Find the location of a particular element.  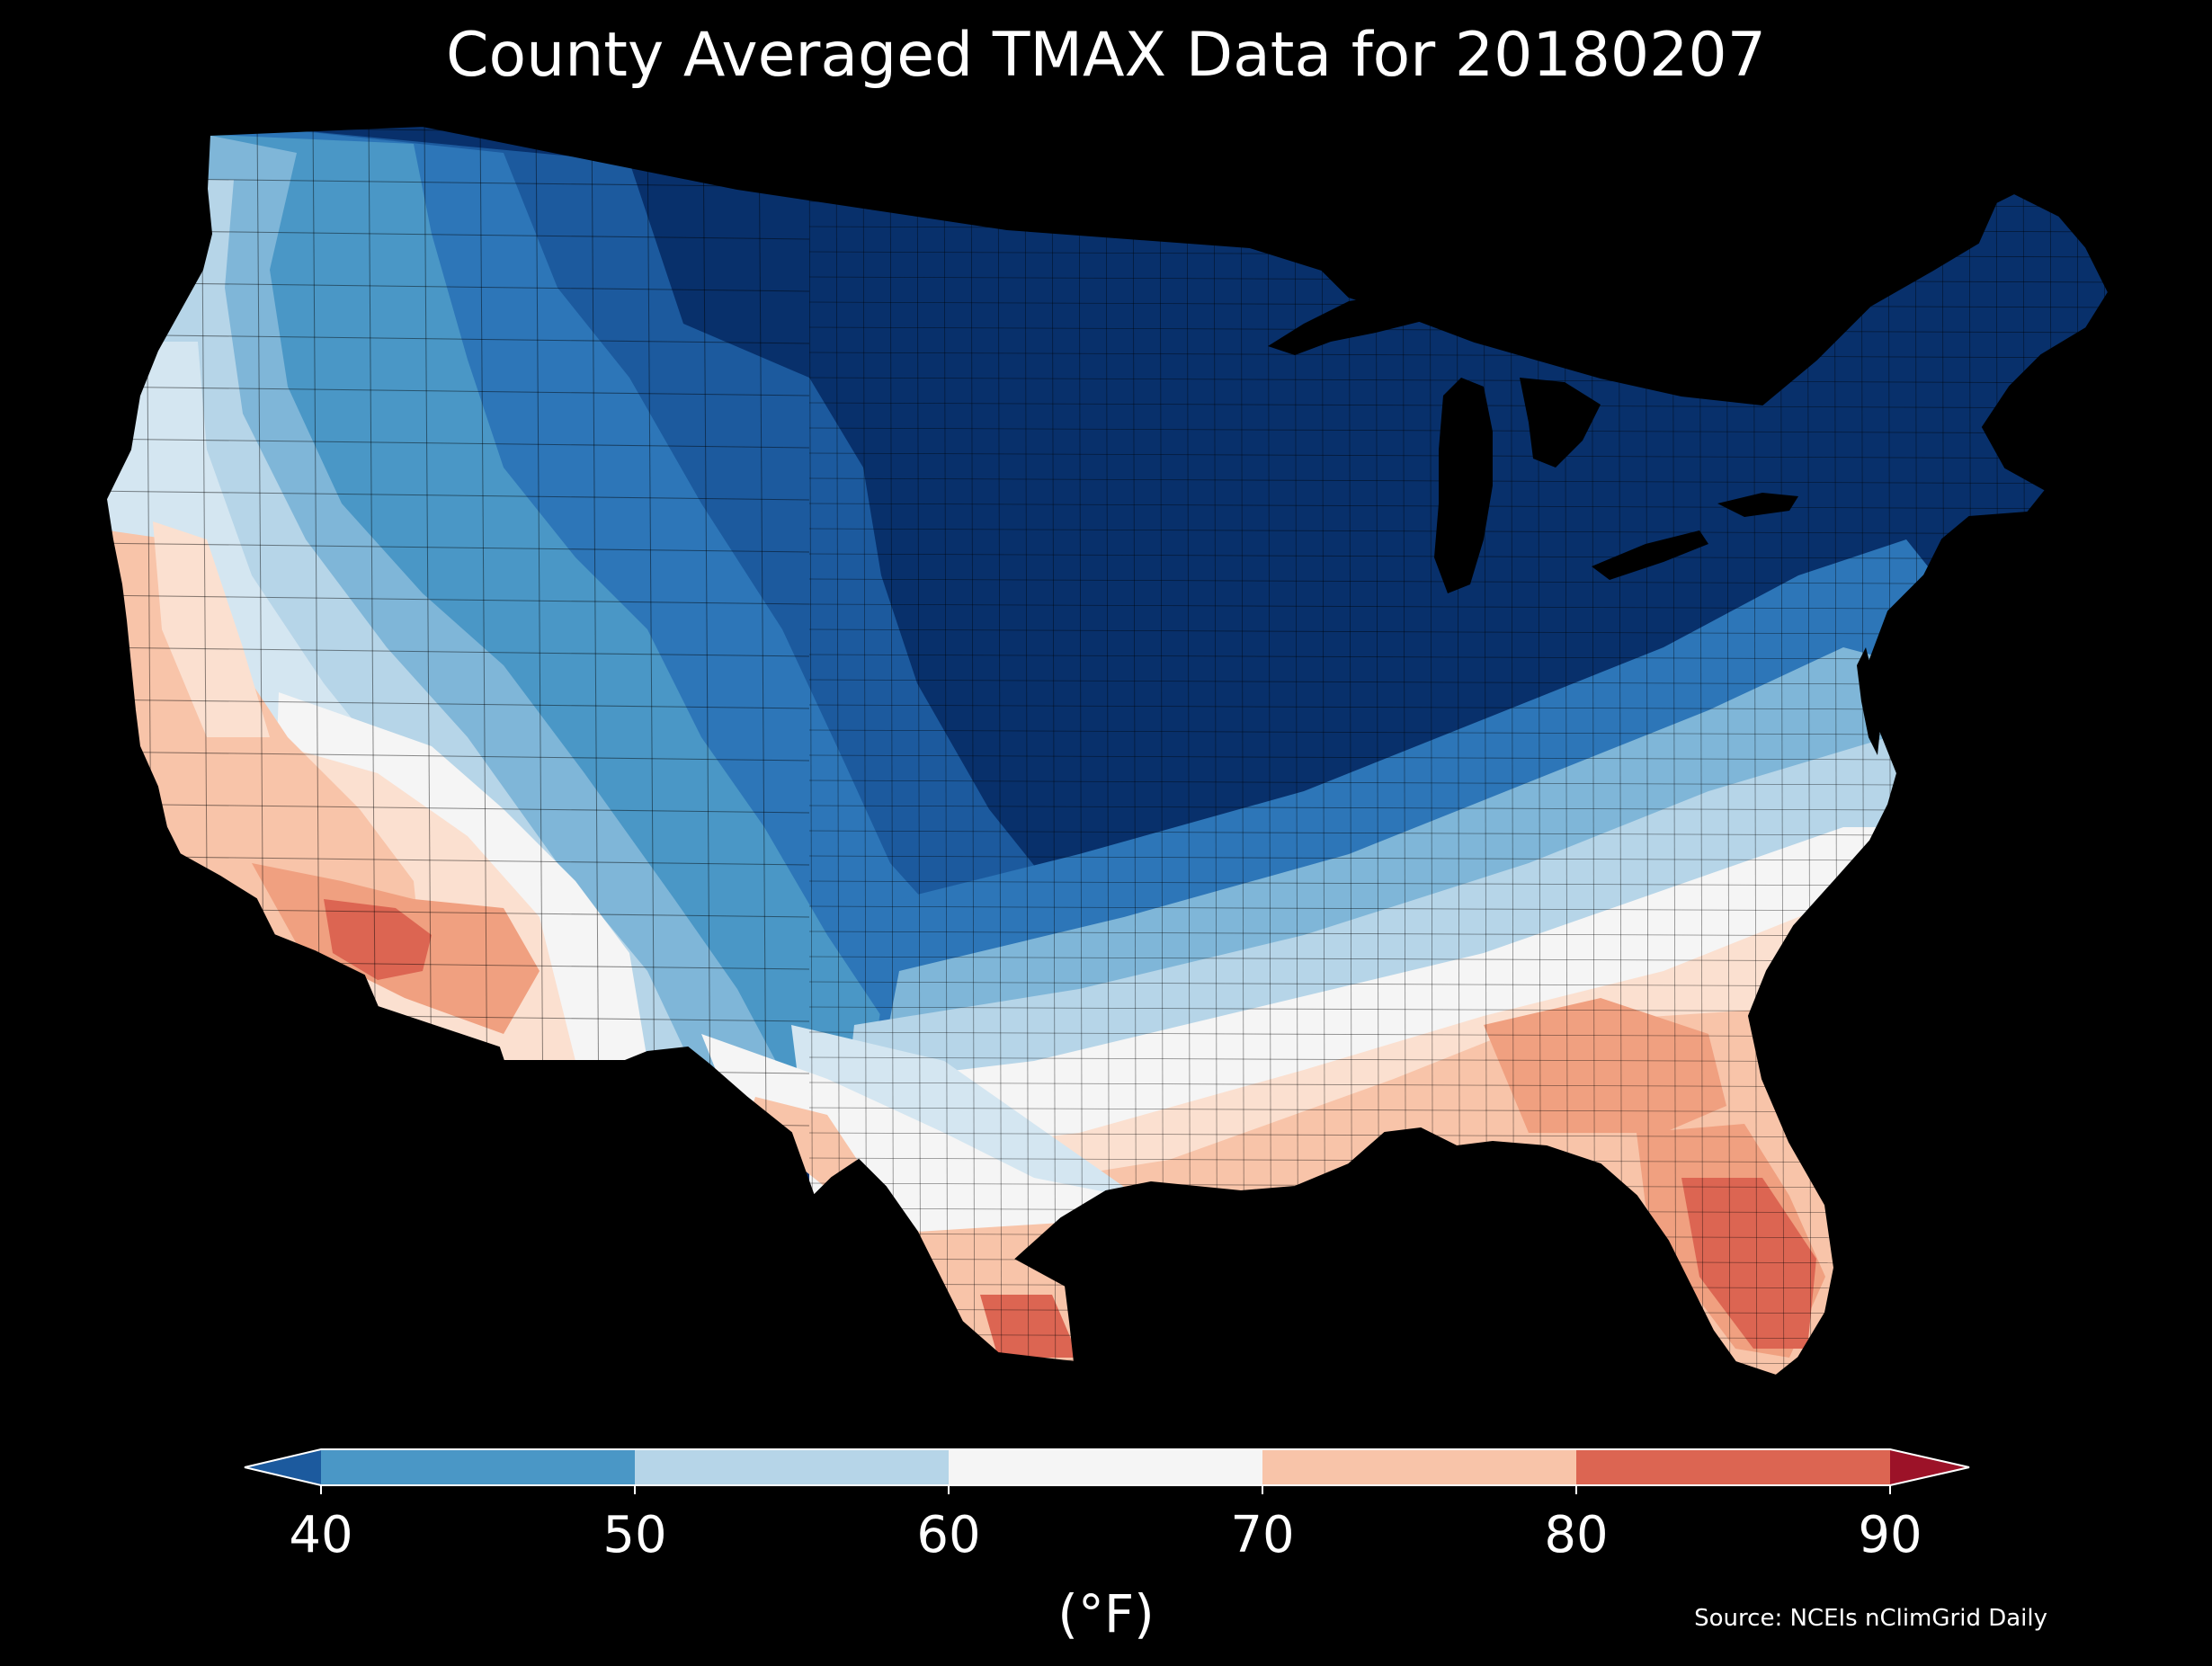

colorbar-tick-label: 80 is located at coordinates (1576, 1535).